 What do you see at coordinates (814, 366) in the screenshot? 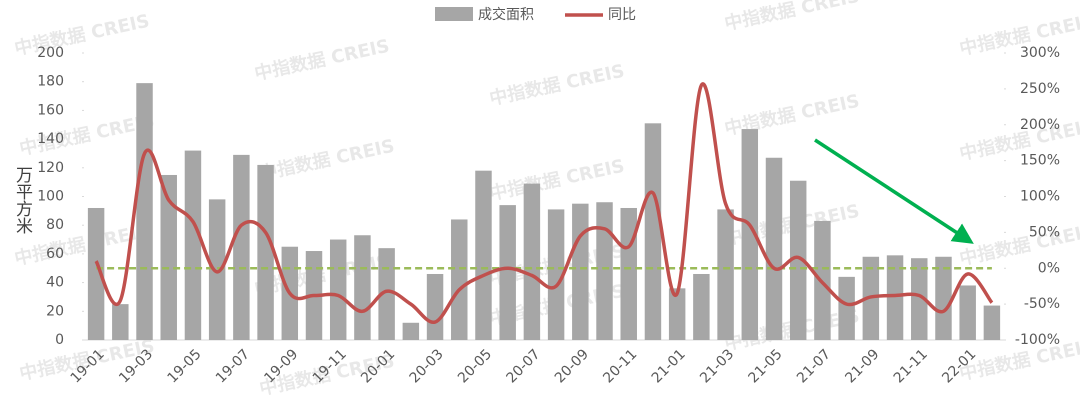
I see `x-tick-label: 21-07` at bounding box center [814, 366].